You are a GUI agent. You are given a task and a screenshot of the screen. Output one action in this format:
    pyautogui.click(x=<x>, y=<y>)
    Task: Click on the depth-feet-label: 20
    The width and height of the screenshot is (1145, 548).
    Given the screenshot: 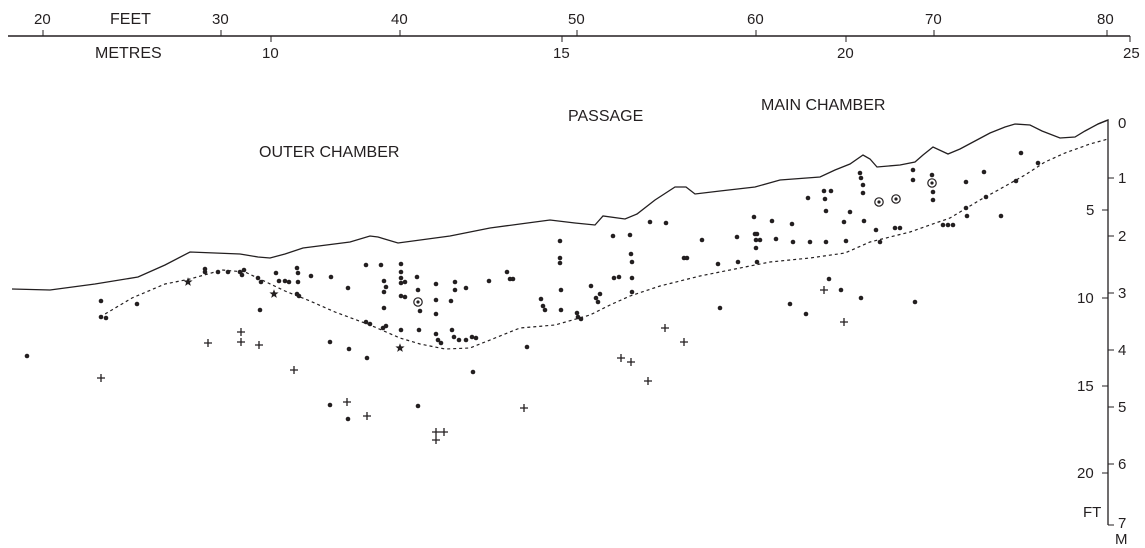 What is the action you would take?
    pyautogui.click(x=1085, y=473)
    